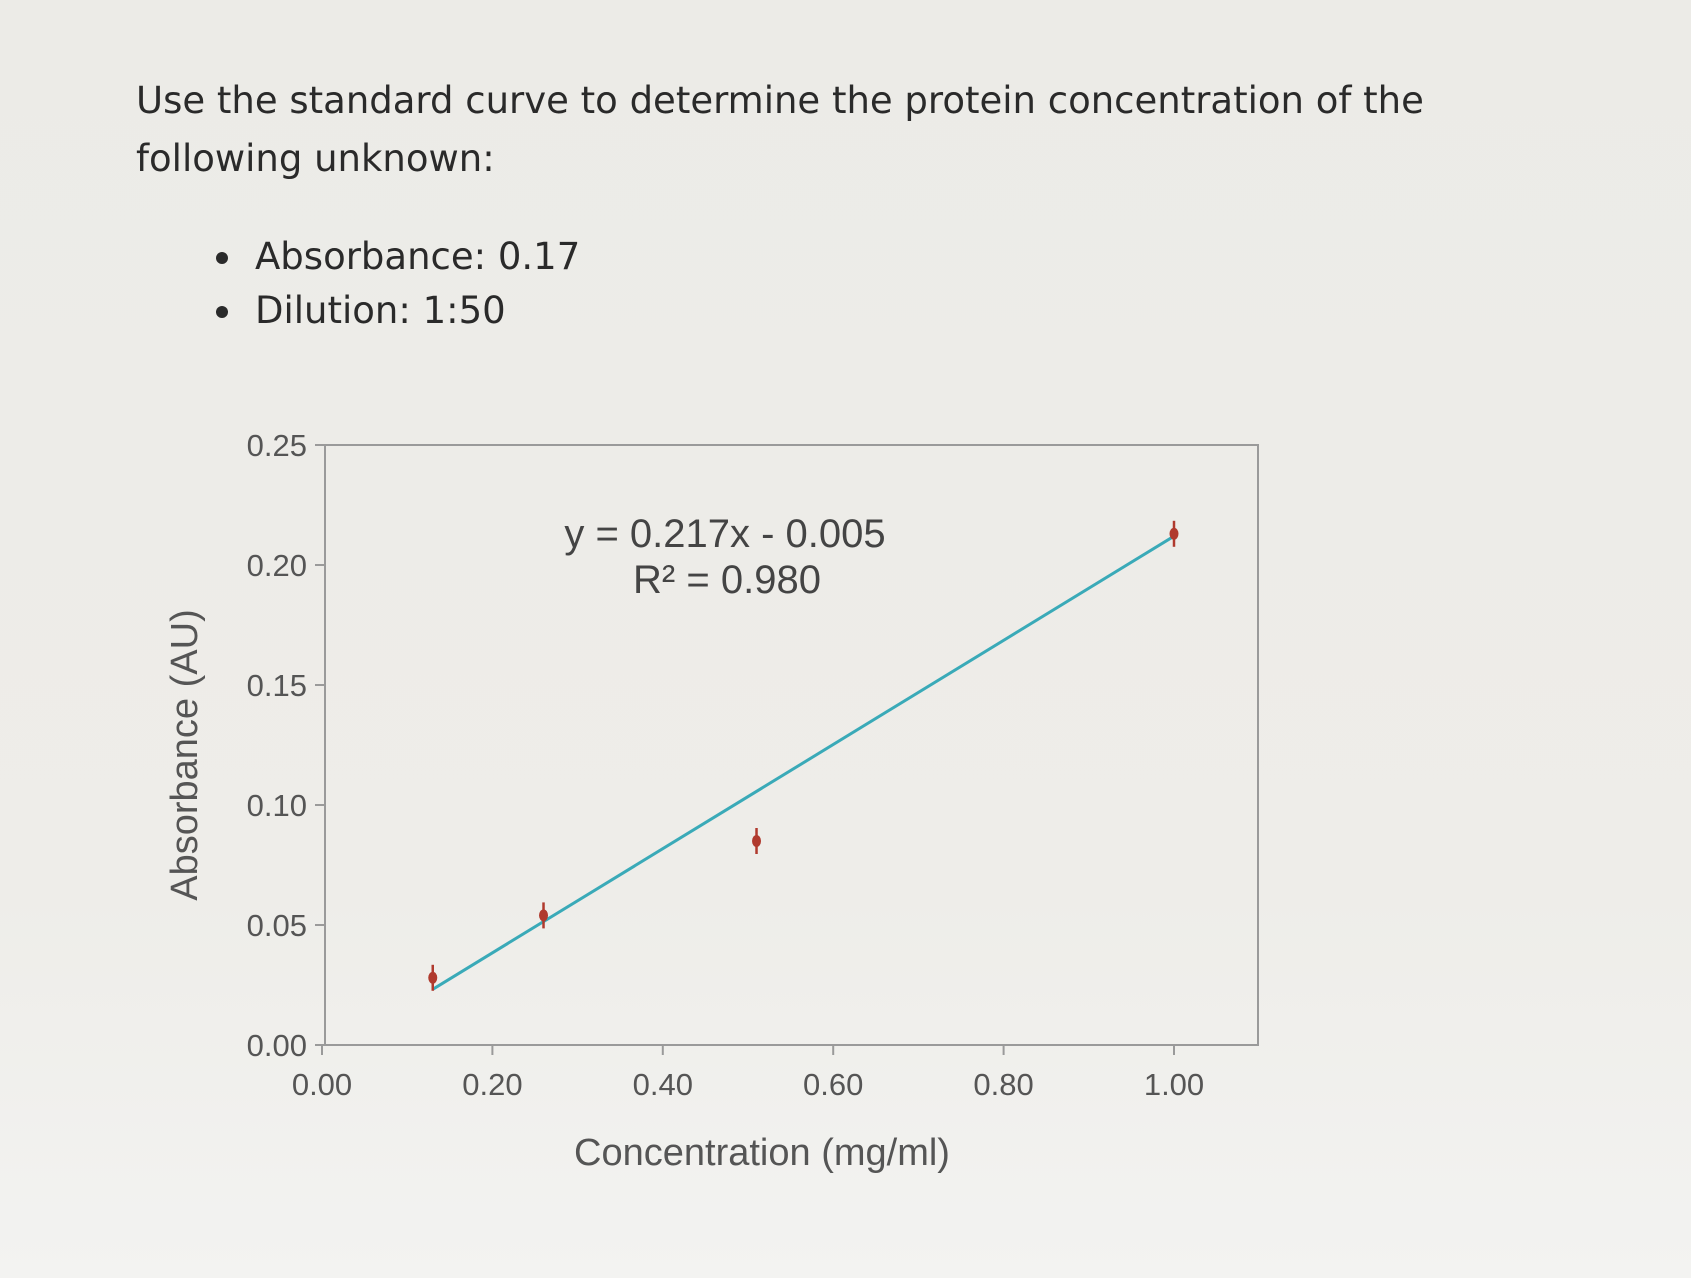 The height and width of the screenshot is (1278, 1691). Describe the element at coordinates (724, 534) in the screenshot. I see `equation-label: y = 0.217x - 0.005` at that location.